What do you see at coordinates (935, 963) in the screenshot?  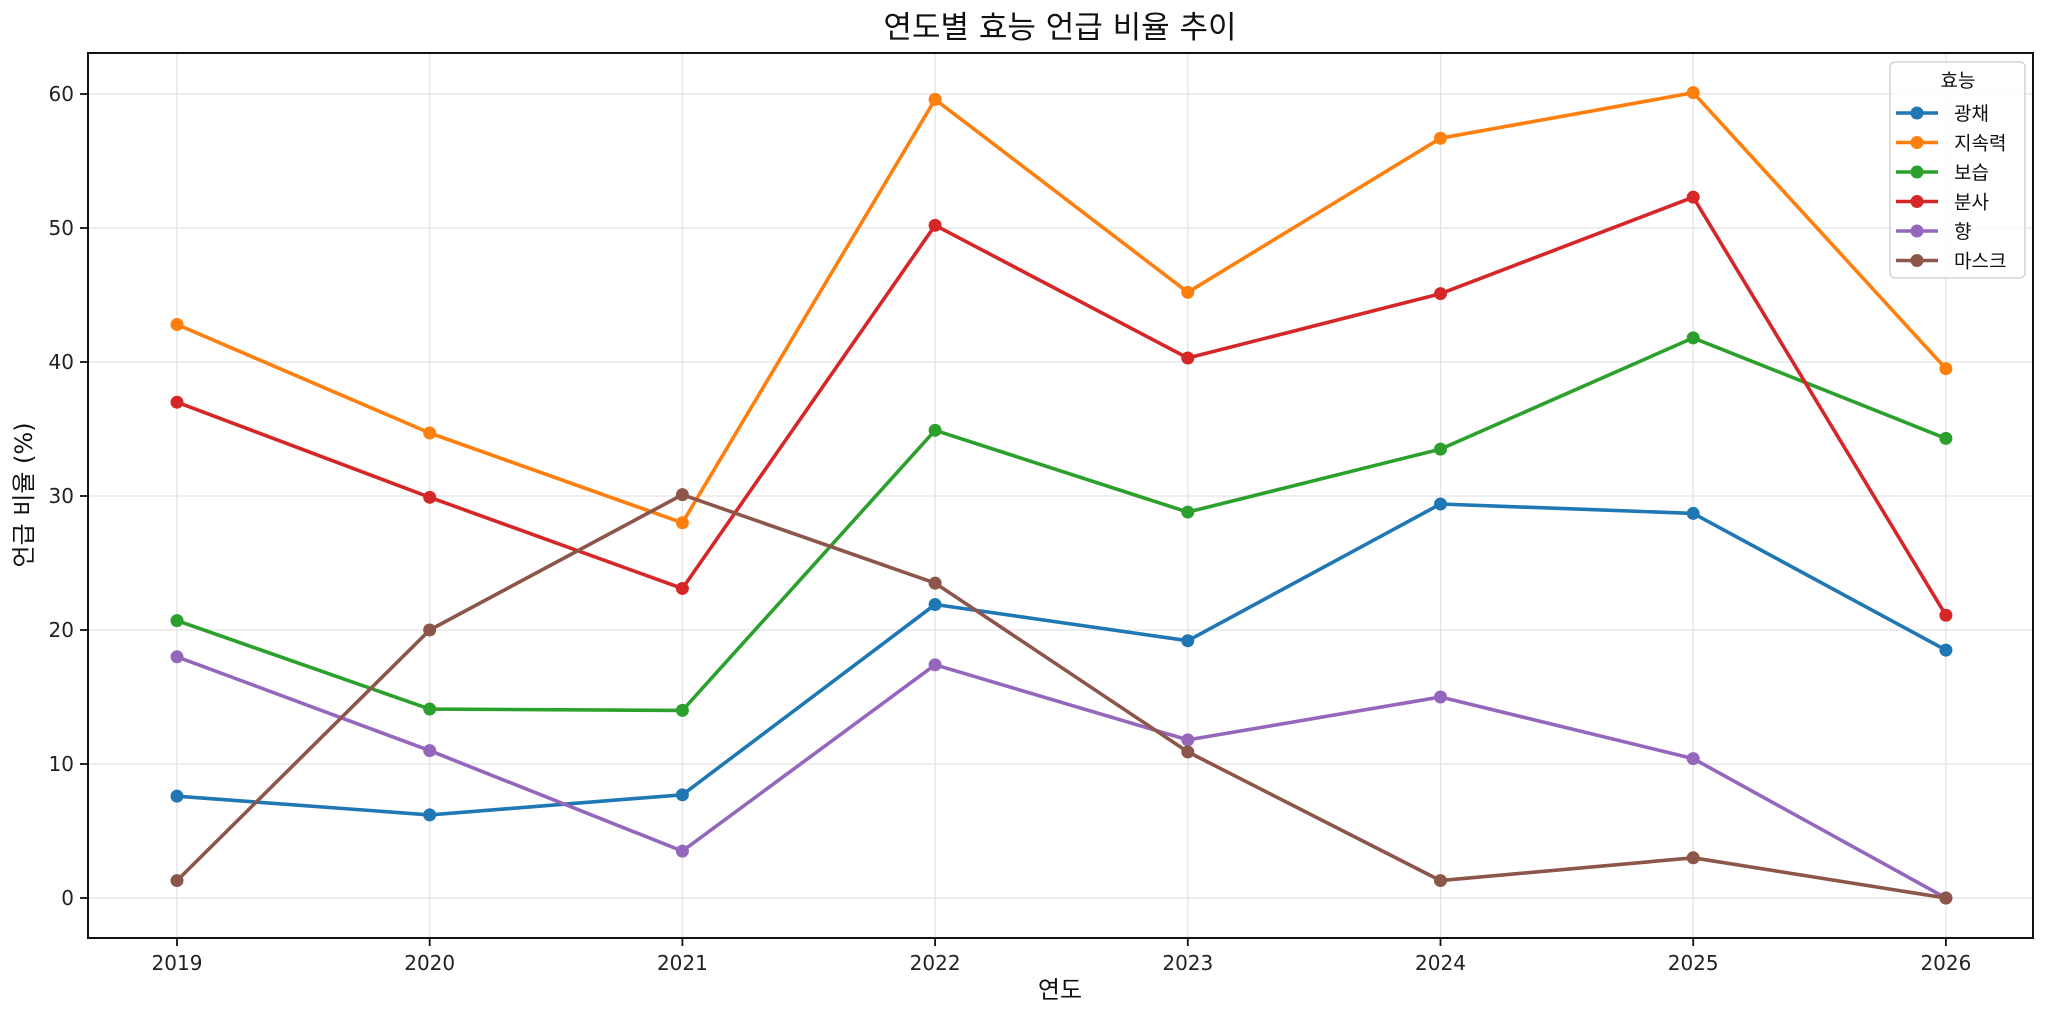 I see `x-tick-label: 2022` at bounding box center [935, 963].